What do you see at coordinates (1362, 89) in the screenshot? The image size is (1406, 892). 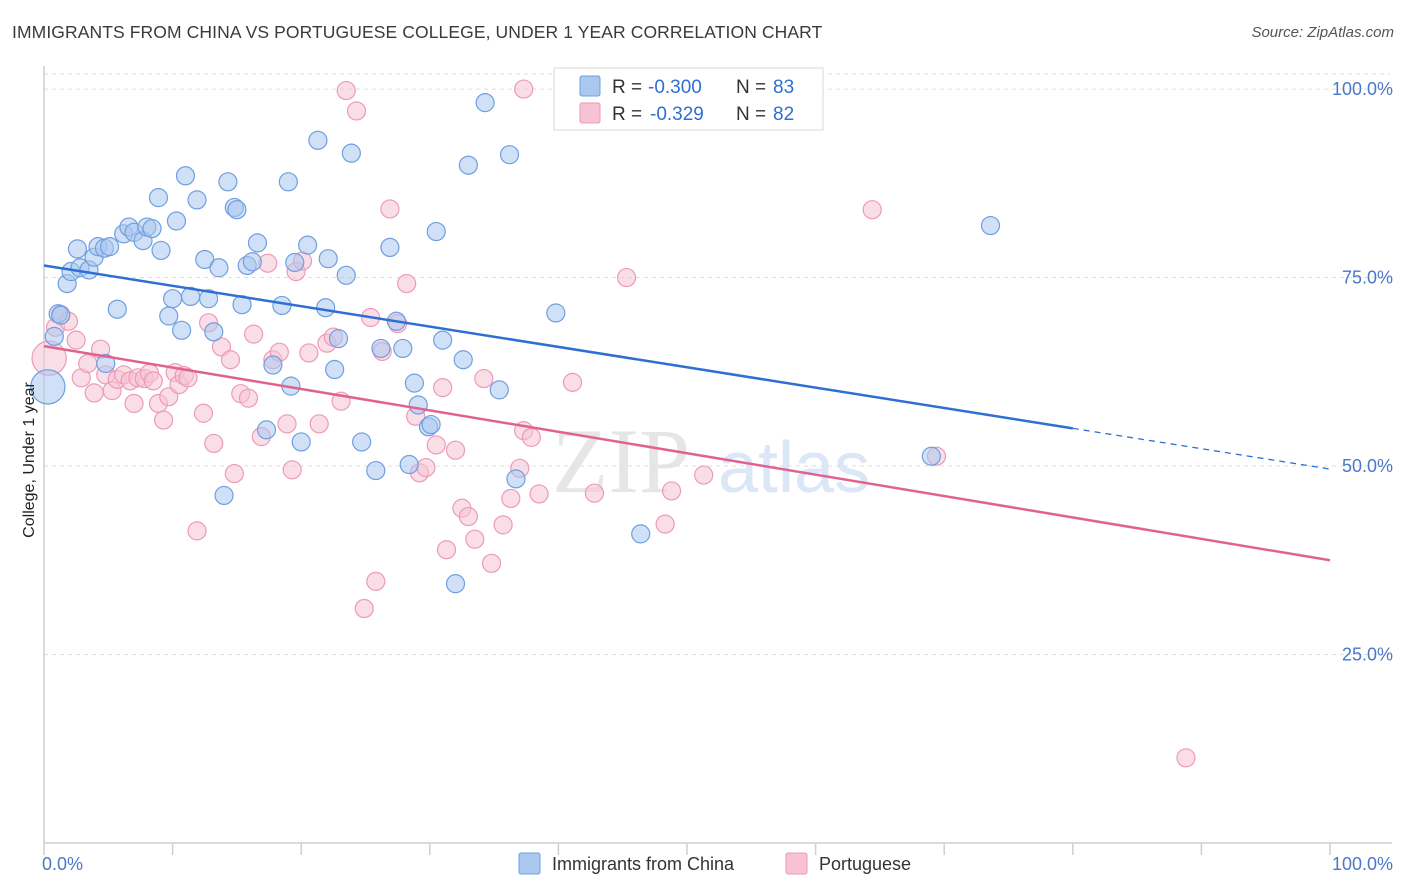 I see `y-tick-label: 100.0%` at bounding box center [1362, 89].